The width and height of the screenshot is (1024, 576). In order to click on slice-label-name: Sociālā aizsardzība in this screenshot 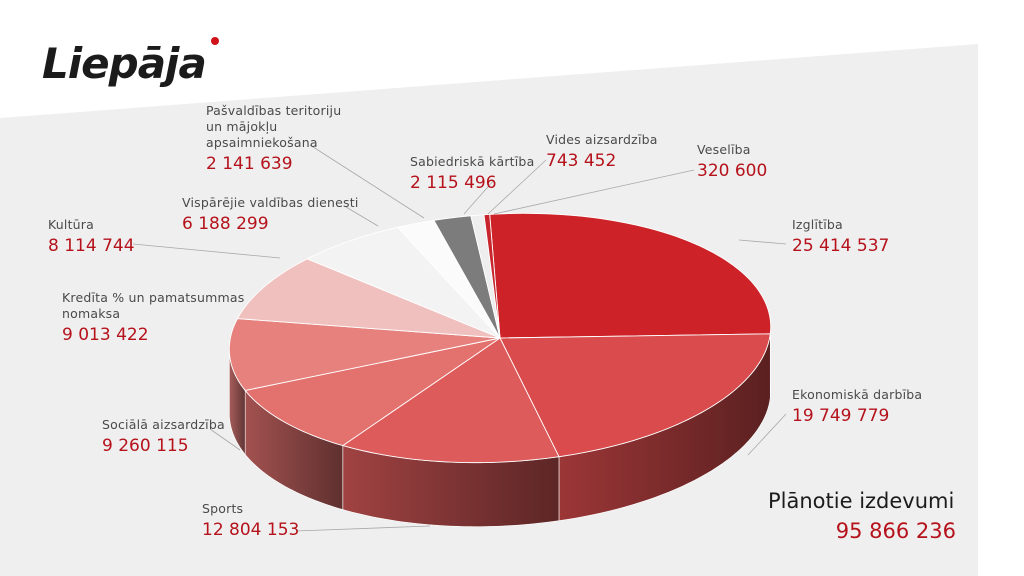, I will do `click(163, 424)`.